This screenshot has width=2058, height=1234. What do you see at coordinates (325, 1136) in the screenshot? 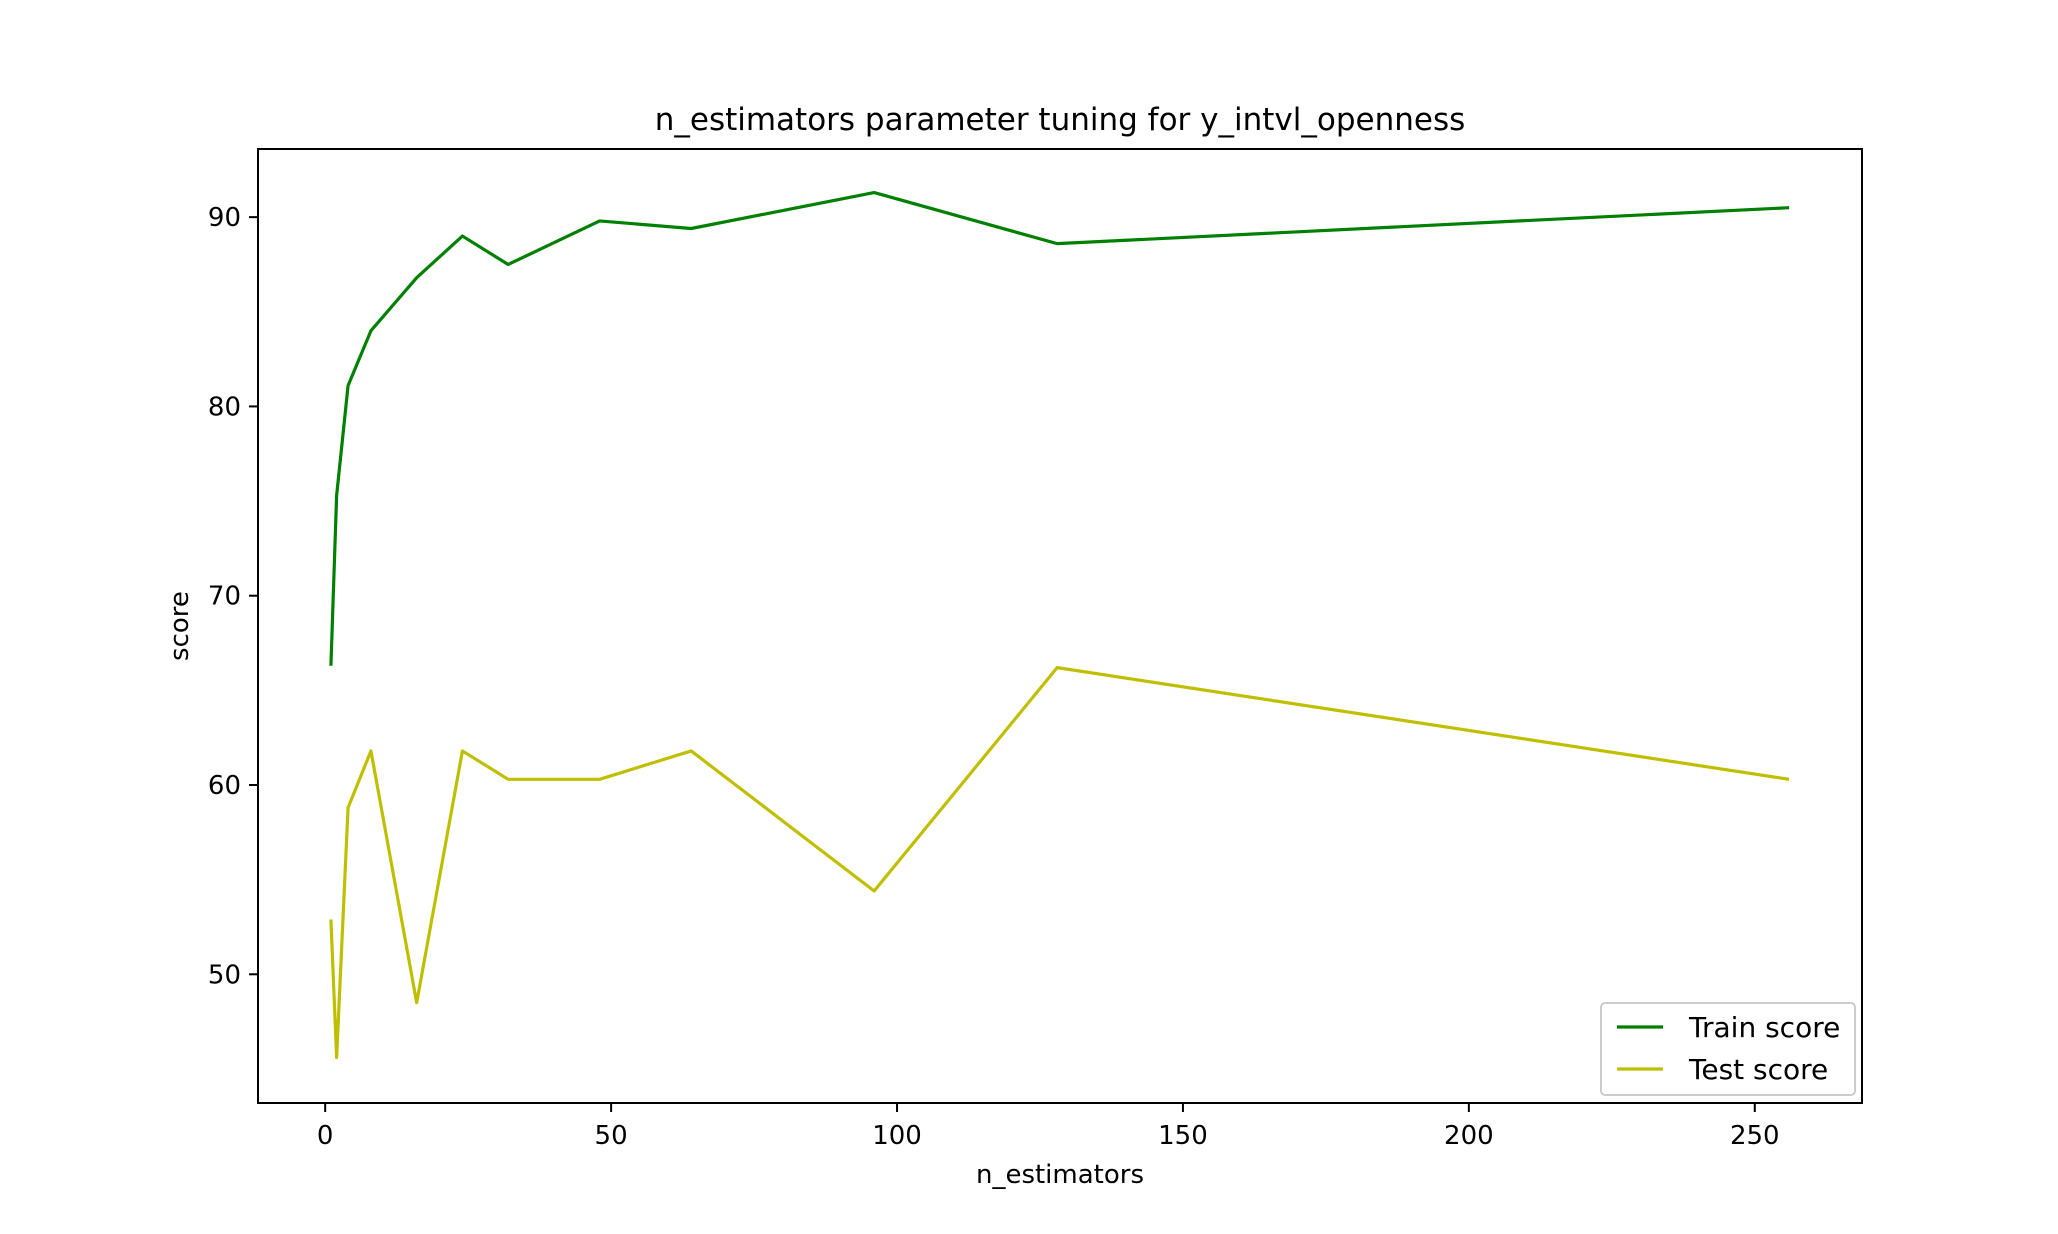
I see `x-tick-label: 0` at bounding box center [325, 1136].